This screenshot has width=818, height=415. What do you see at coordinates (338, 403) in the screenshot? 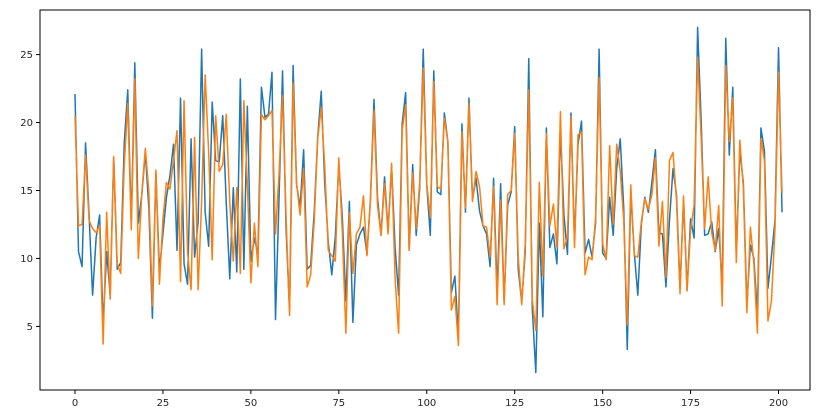
I see `x-tick-label: 75` at bounding box center [338, 403].